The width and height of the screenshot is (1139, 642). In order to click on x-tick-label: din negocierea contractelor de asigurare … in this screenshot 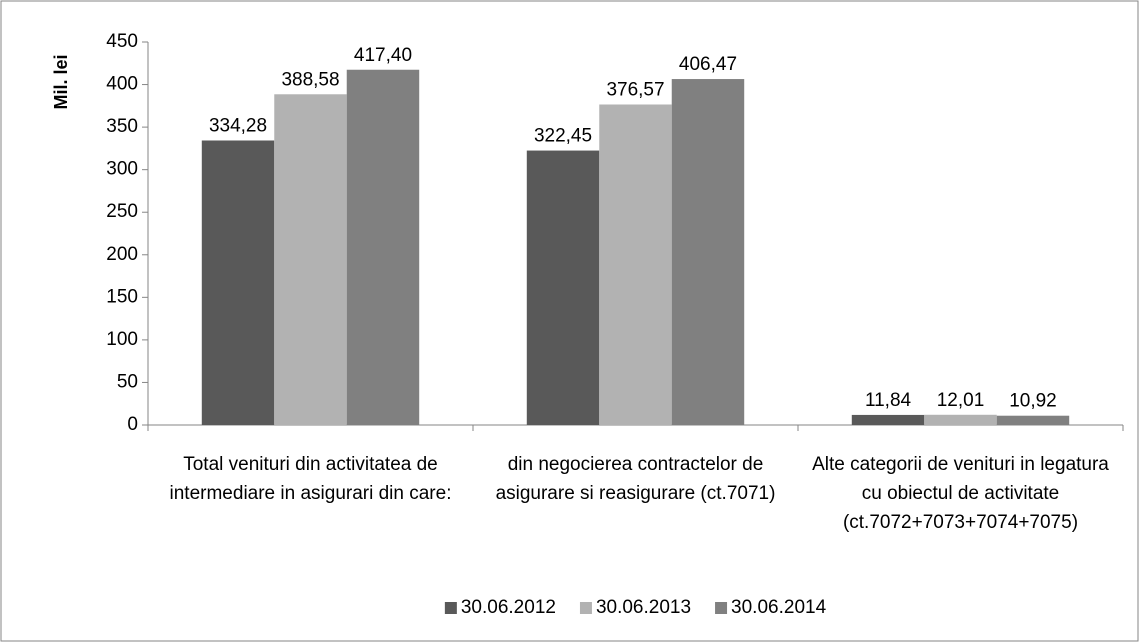, I will do `click(636, 479)`.